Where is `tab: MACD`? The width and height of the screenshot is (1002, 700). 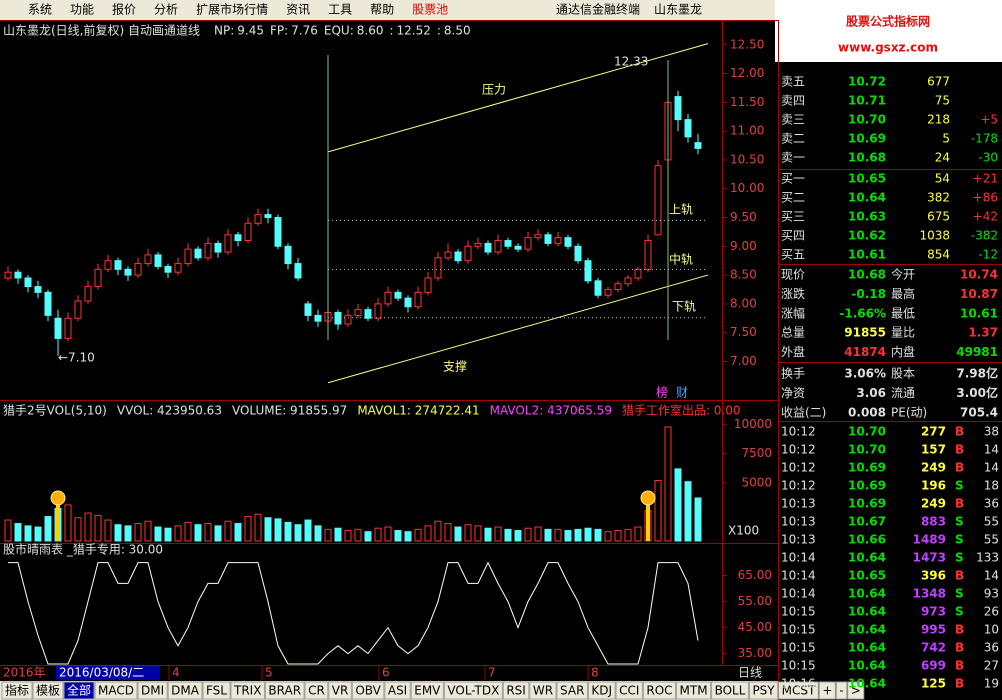
tab: MACD is located at coordinates (116, 690).